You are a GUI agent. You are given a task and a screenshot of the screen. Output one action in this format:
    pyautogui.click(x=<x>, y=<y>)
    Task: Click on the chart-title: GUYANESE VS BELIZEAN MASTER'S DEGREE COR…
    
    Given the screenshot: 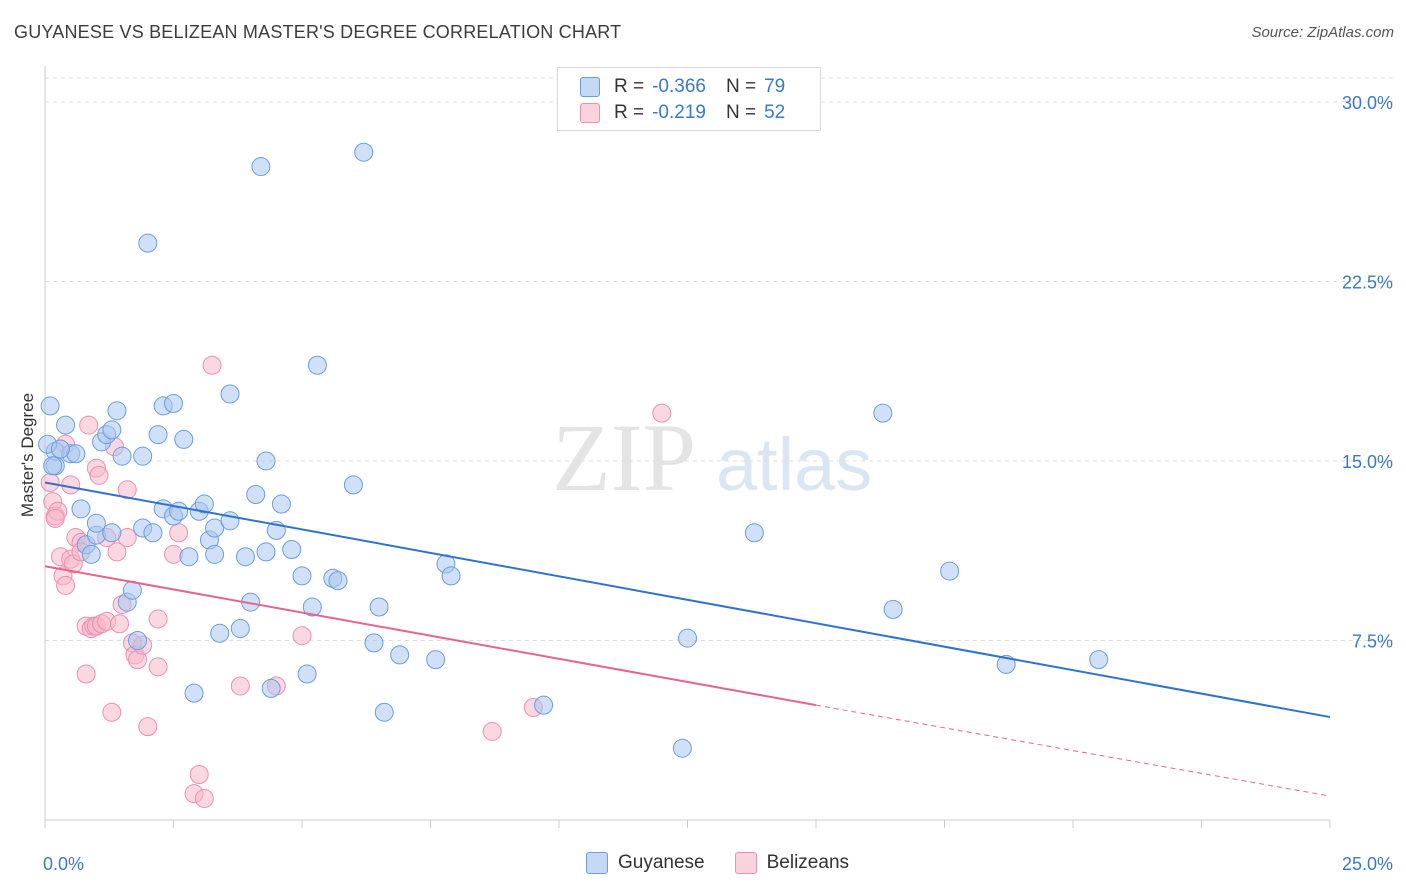 What is the action you would take?
    pyautogui.click(x=318, y=32)
    